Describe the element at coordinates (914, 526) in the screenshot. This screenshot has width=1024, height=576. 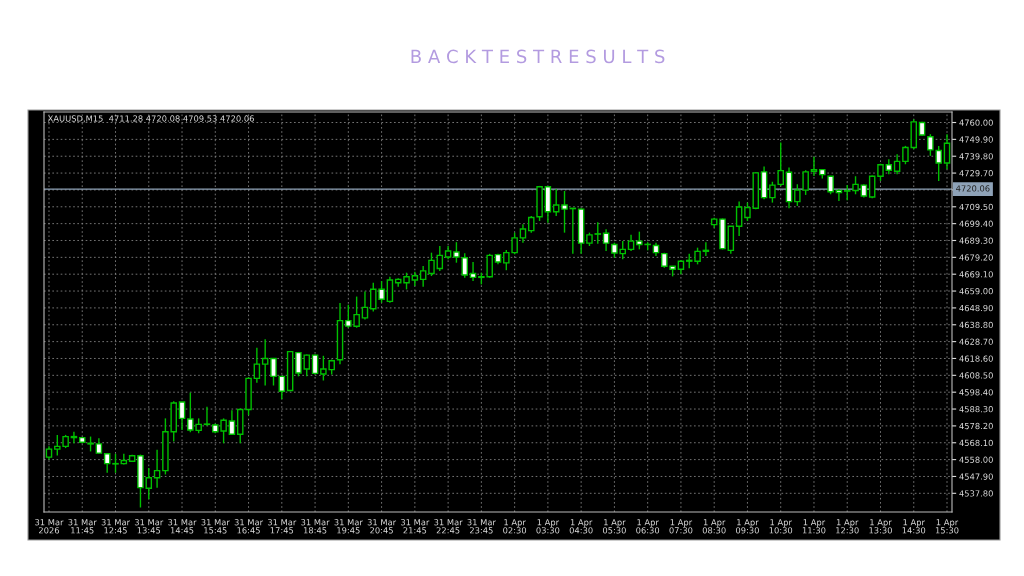
I see `x-tick-label: 1 Apr 14:30` at that location.